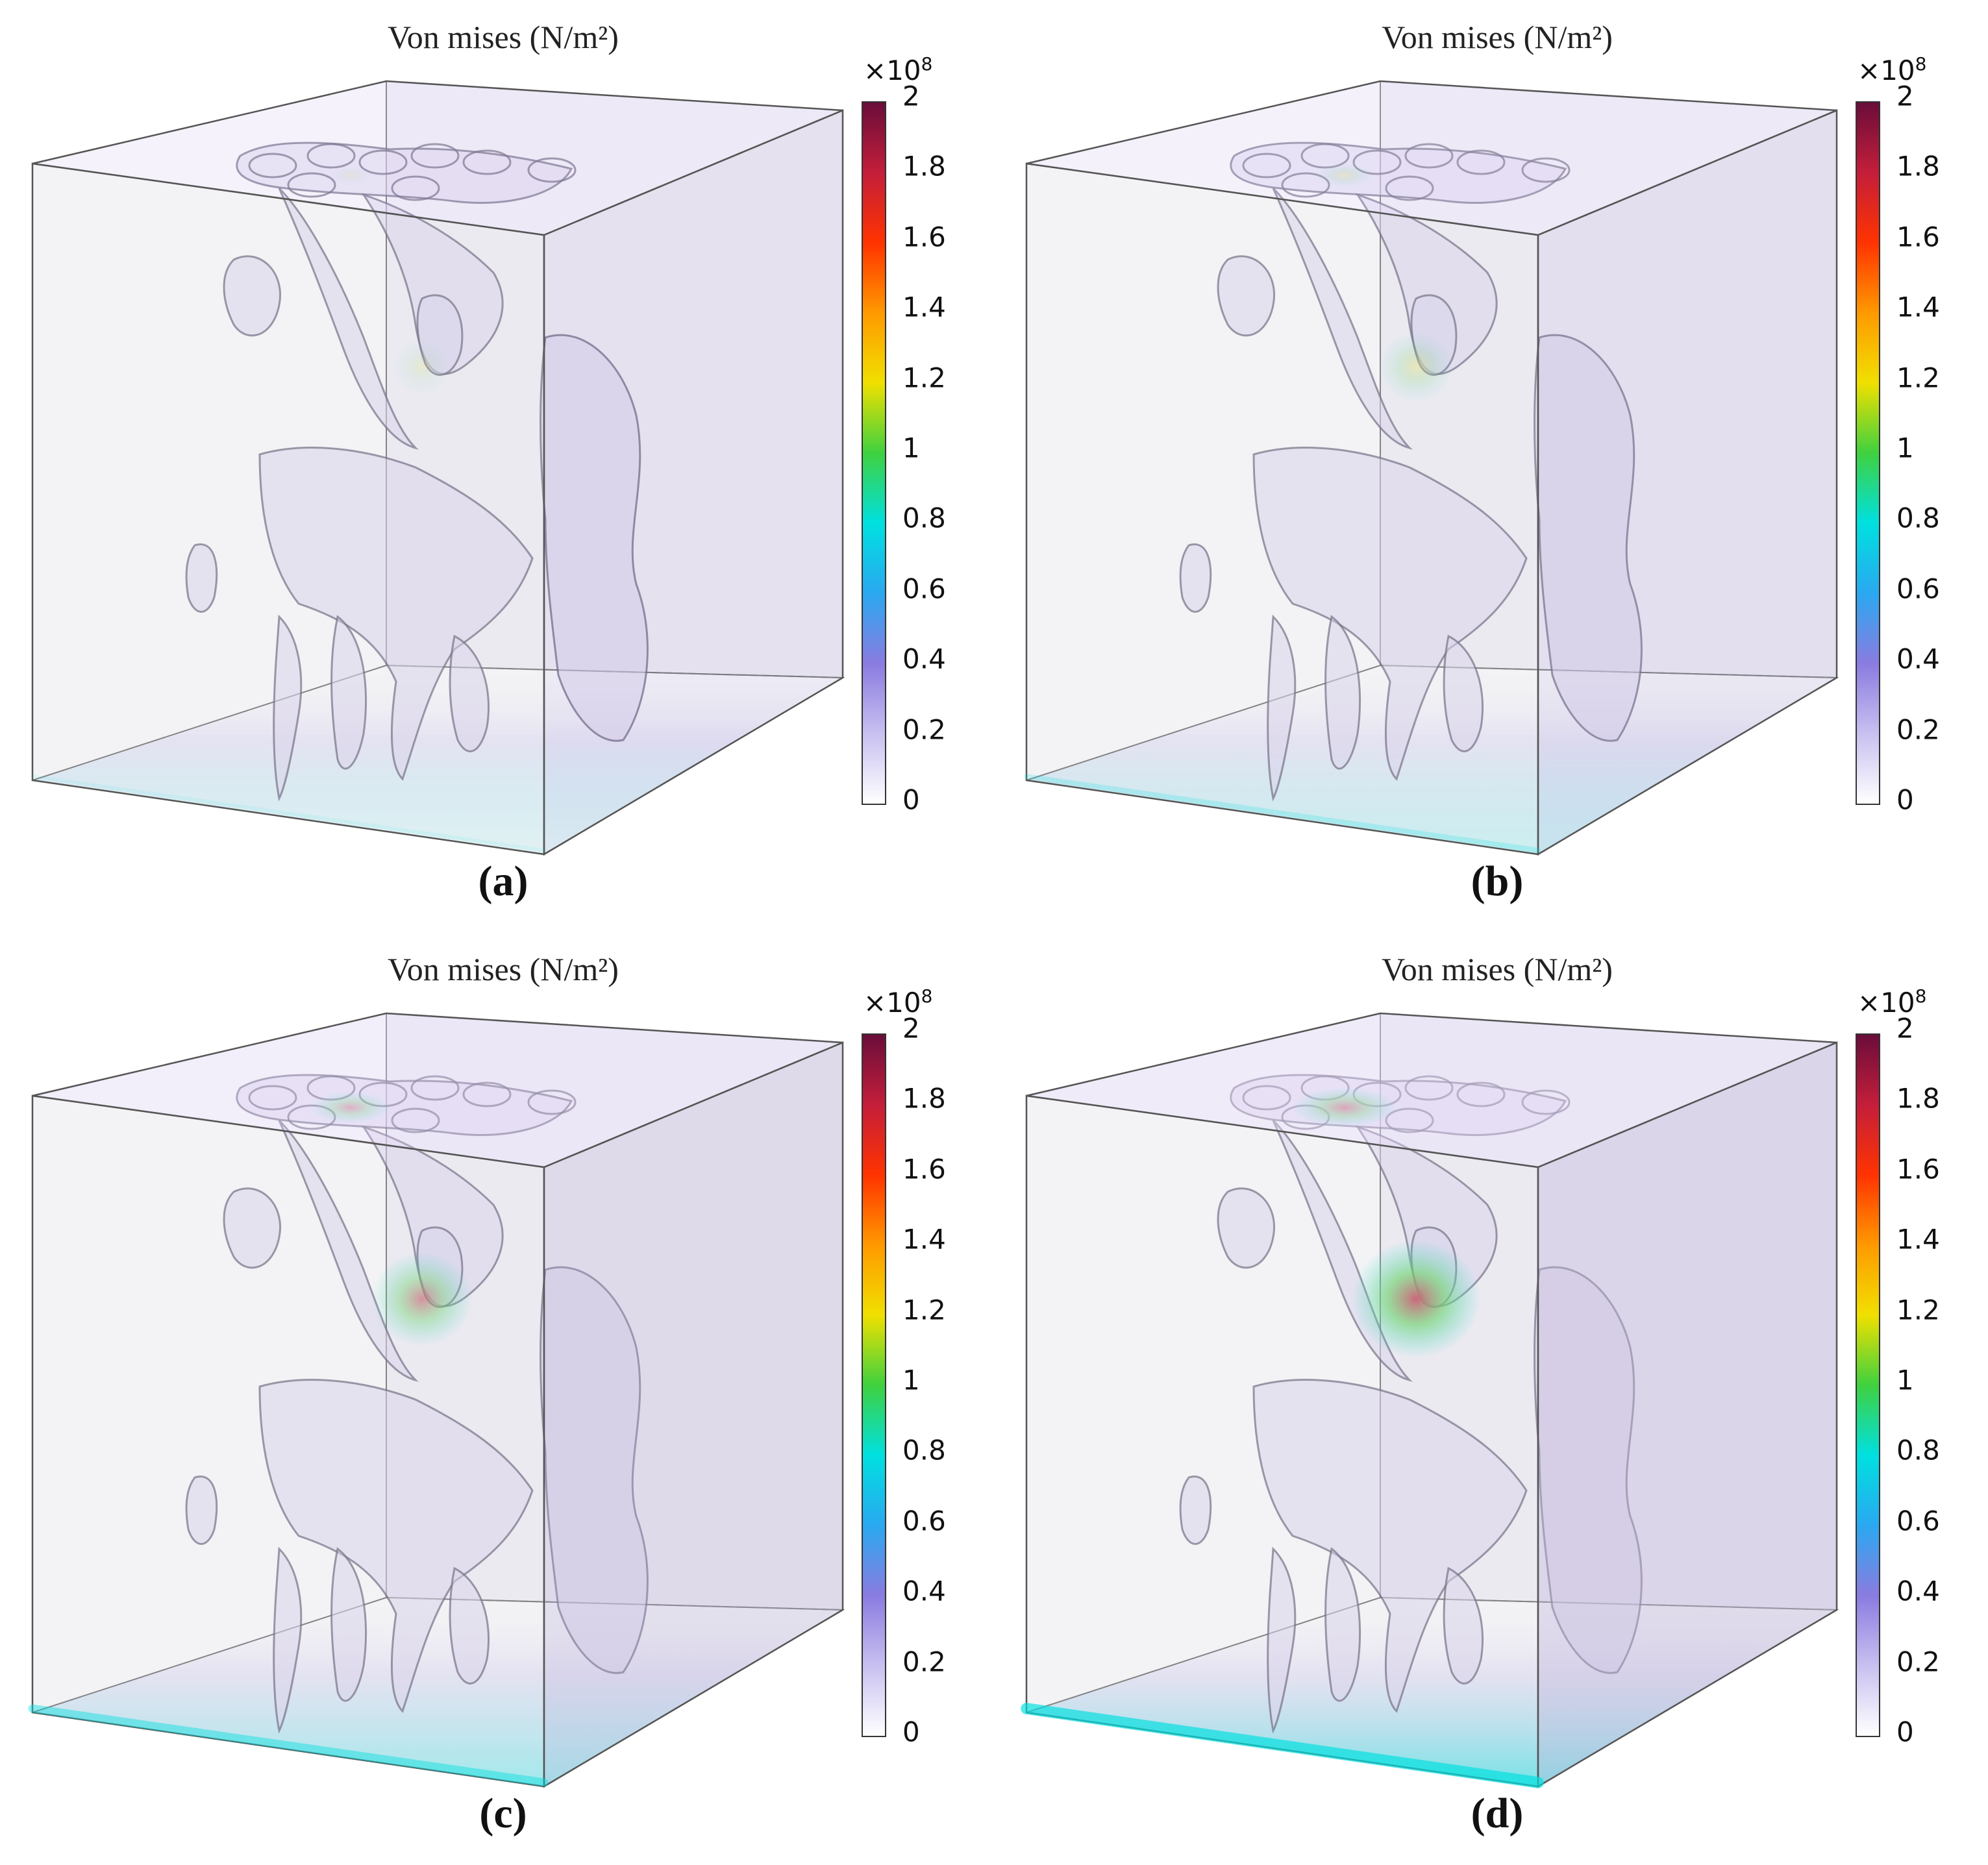 This screenshot has height=1865, width=1988. What do you see at coordinates (1498, 881) in the screenshot?
I see `panel-label: (b)` at bounding box center [1498, 881].